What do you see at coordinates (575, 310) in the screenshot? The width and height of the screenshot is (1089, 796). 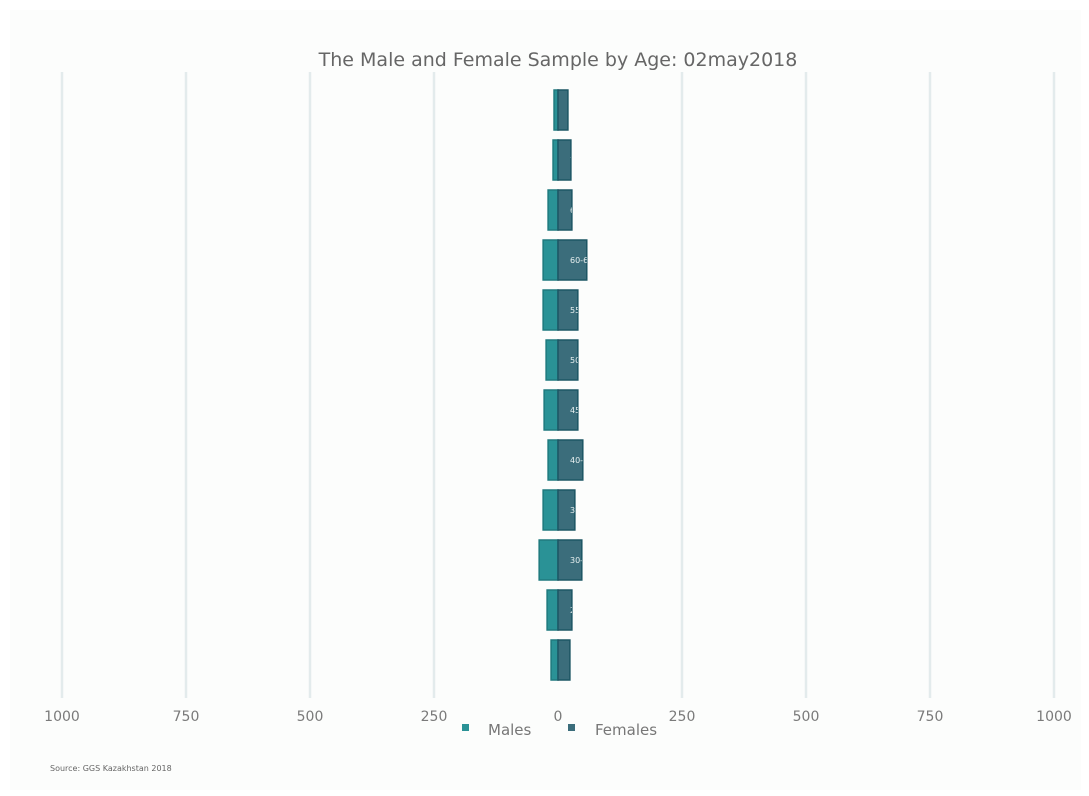 I see `bar-label: 55` at bounding box center [575, 310].